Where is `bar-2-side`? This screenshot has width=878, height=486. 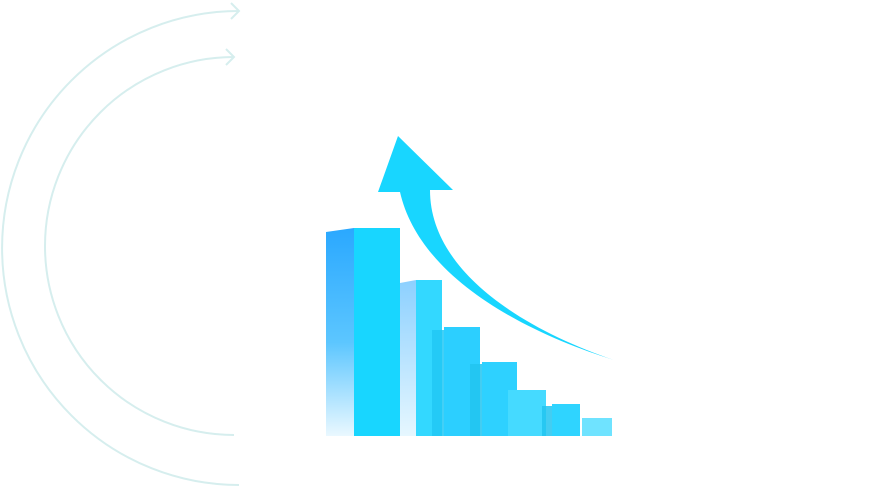 bar-2-side is located at coordinates (408, 358).